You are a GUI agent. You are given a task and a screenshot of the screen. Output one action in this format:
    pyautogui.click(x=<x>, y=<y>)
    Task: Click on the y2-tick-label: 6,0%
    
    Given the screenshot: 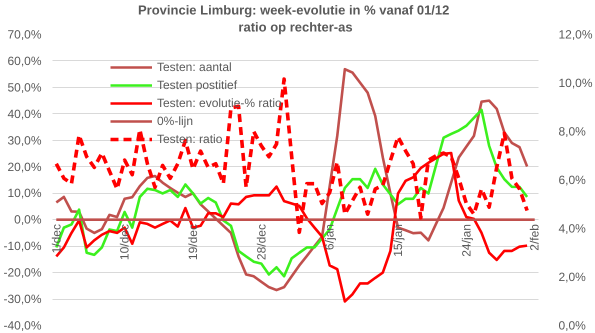 What is the action you would take?
    pyautogui.click(x=572, y=180)
    